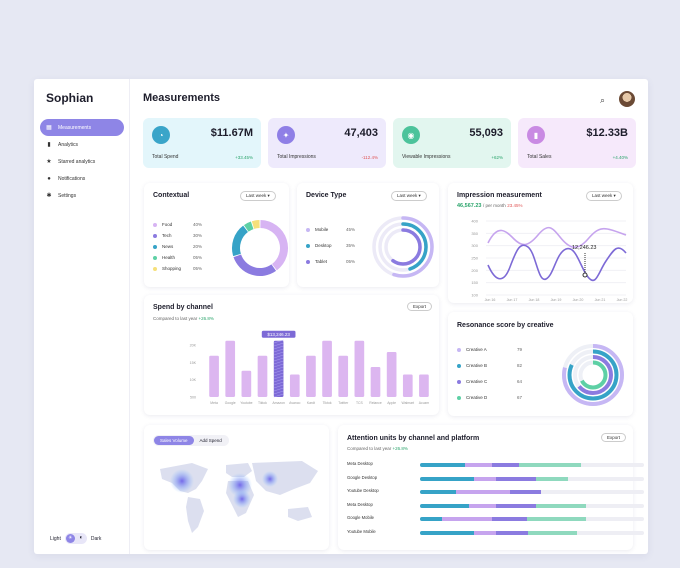 The image size is (680, 568). What do you see at coordinates (230, 368) in the screenshot?
I see `bar-google` at bounding box center [230, 368].